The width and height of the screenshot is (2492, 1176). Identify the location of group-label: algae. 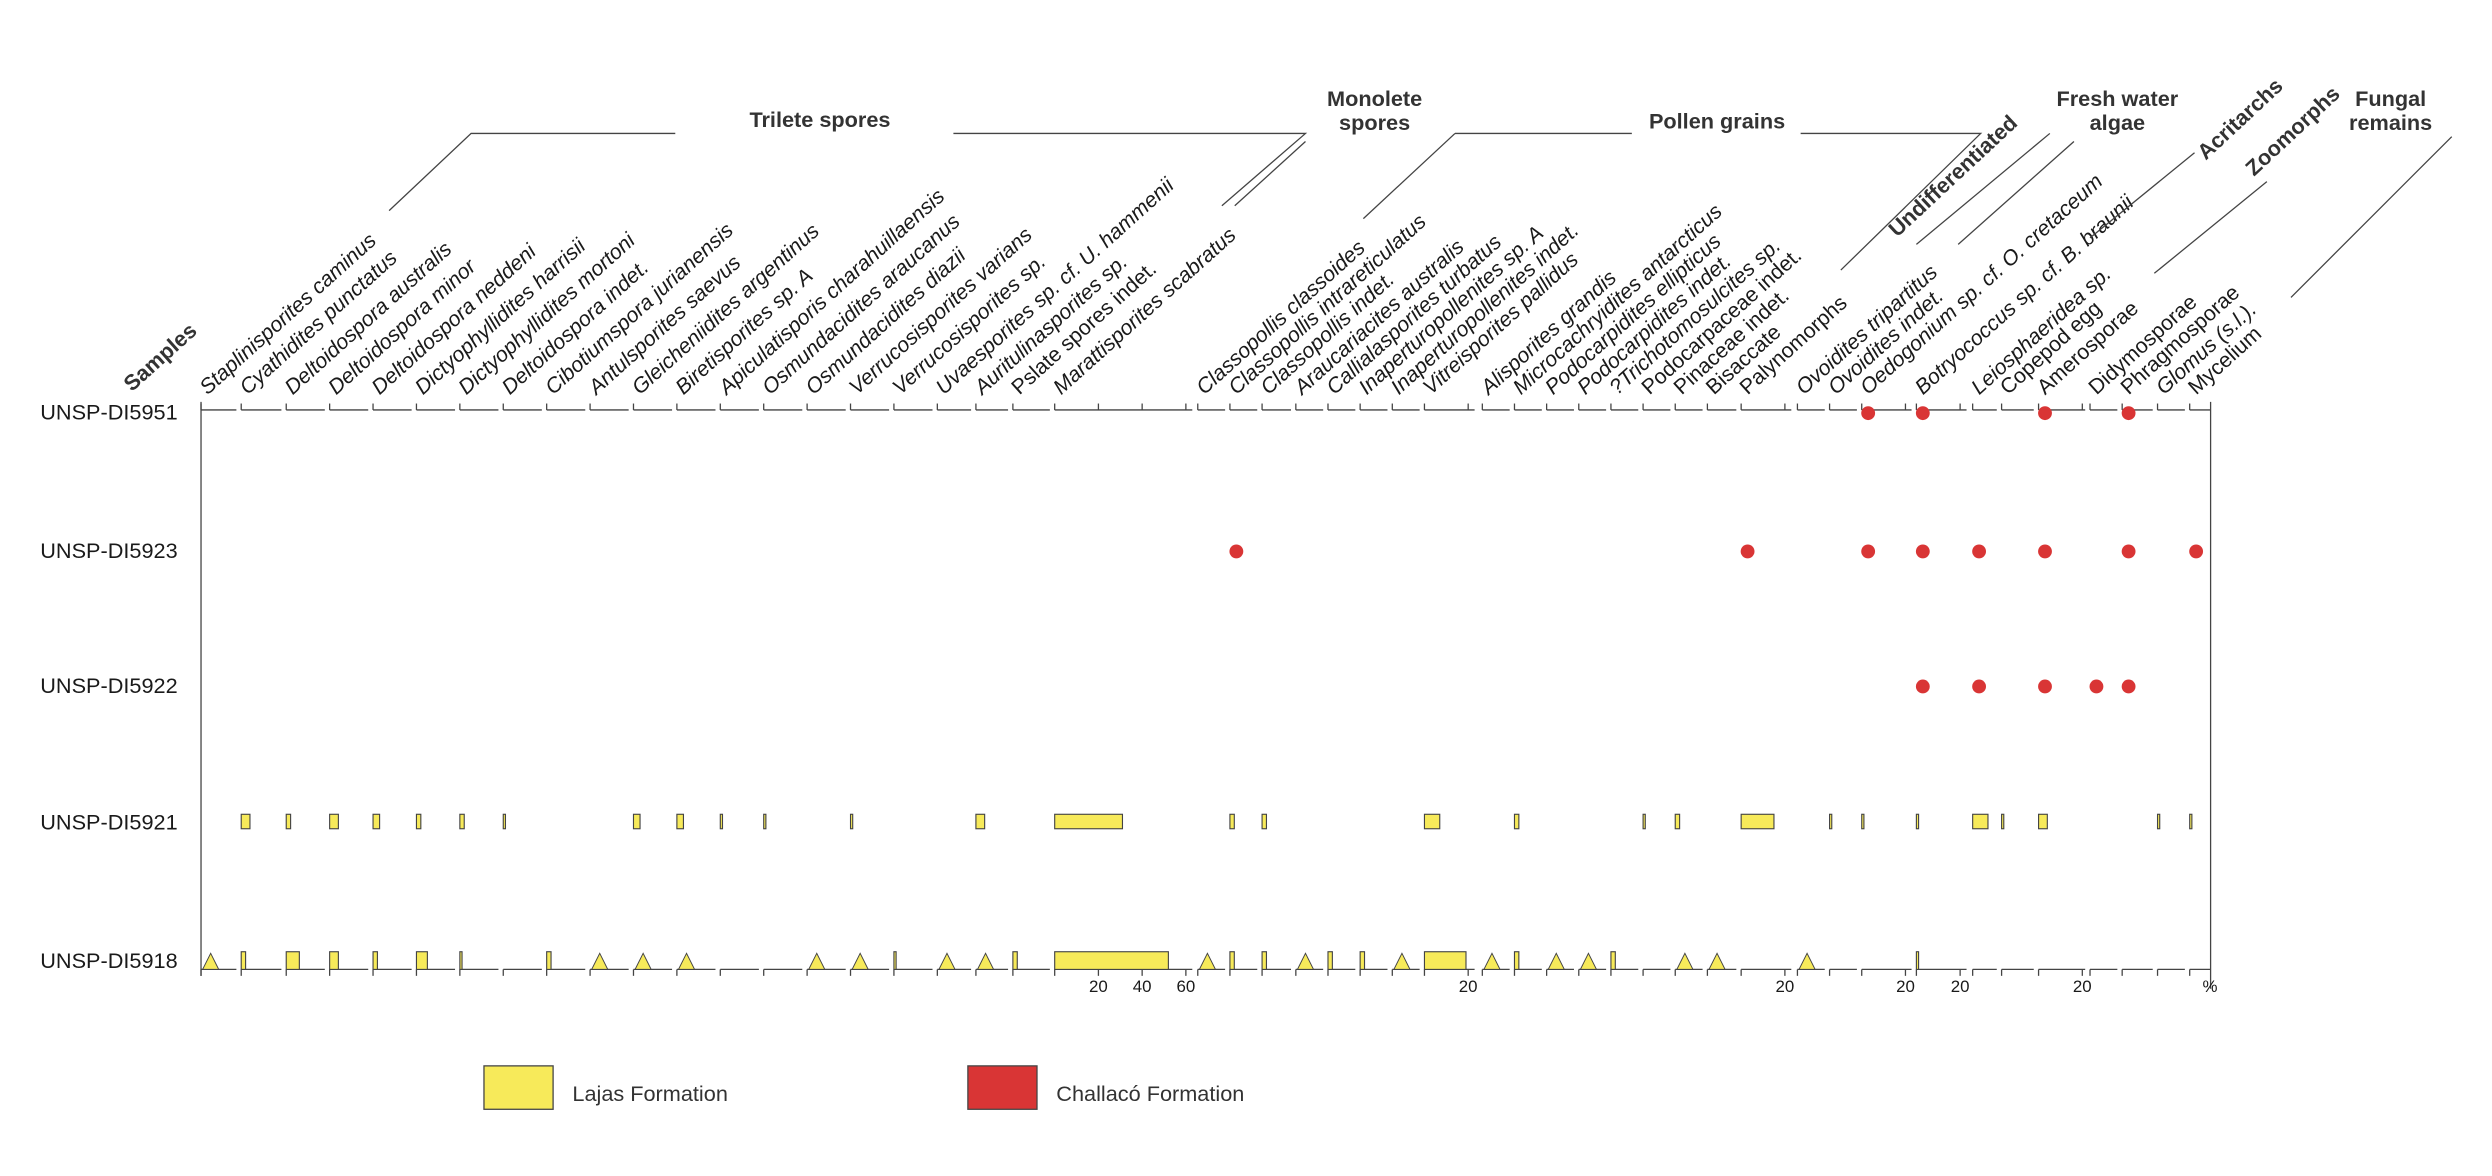
(2117, 122).